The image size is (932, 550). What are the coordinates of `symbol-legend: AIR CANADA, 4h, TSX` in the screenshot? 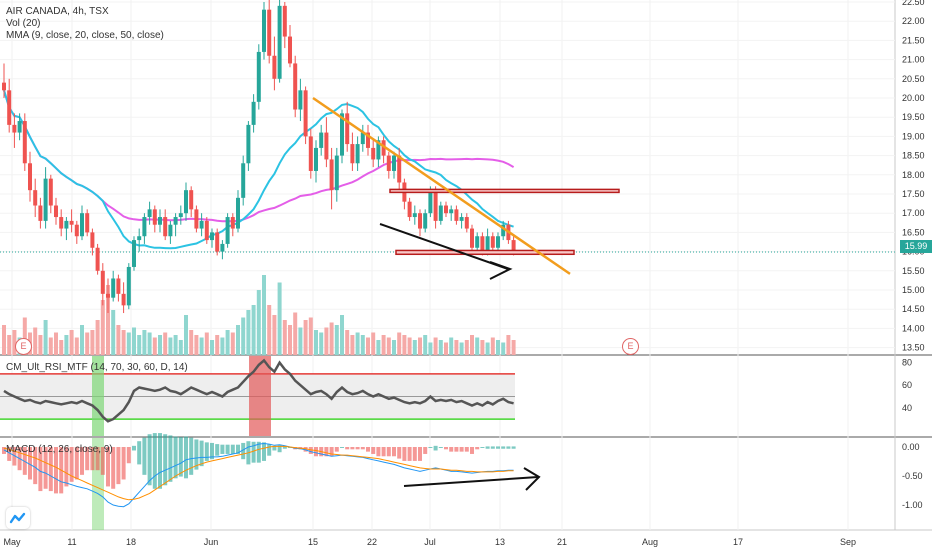 It's located at (57, 11).